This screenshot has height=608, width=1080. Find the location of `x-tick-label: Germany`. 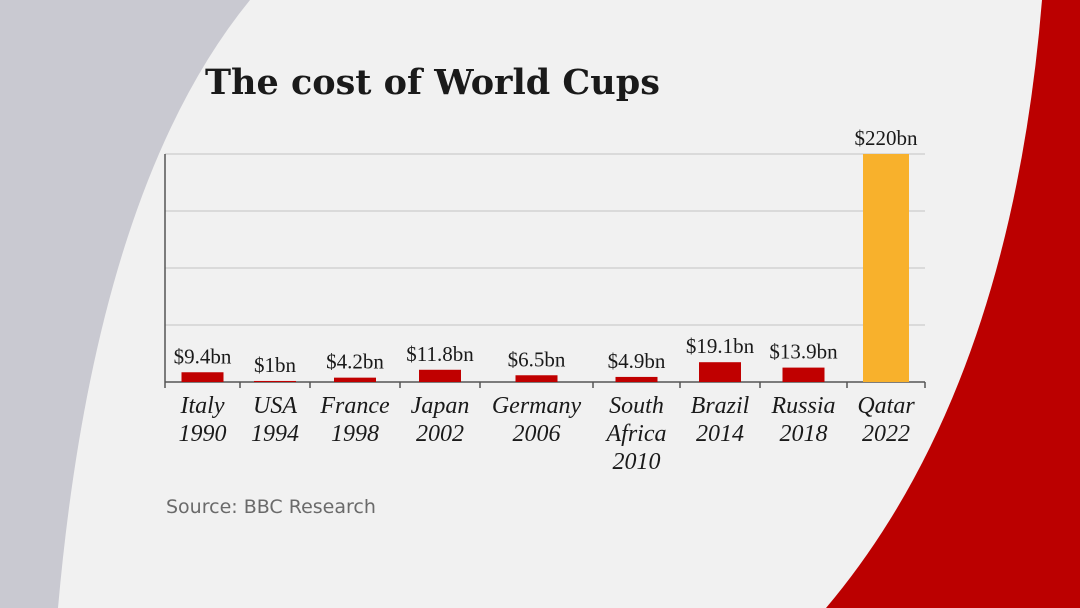

x-tick-label: Germany is located at coordinates (537, 406).